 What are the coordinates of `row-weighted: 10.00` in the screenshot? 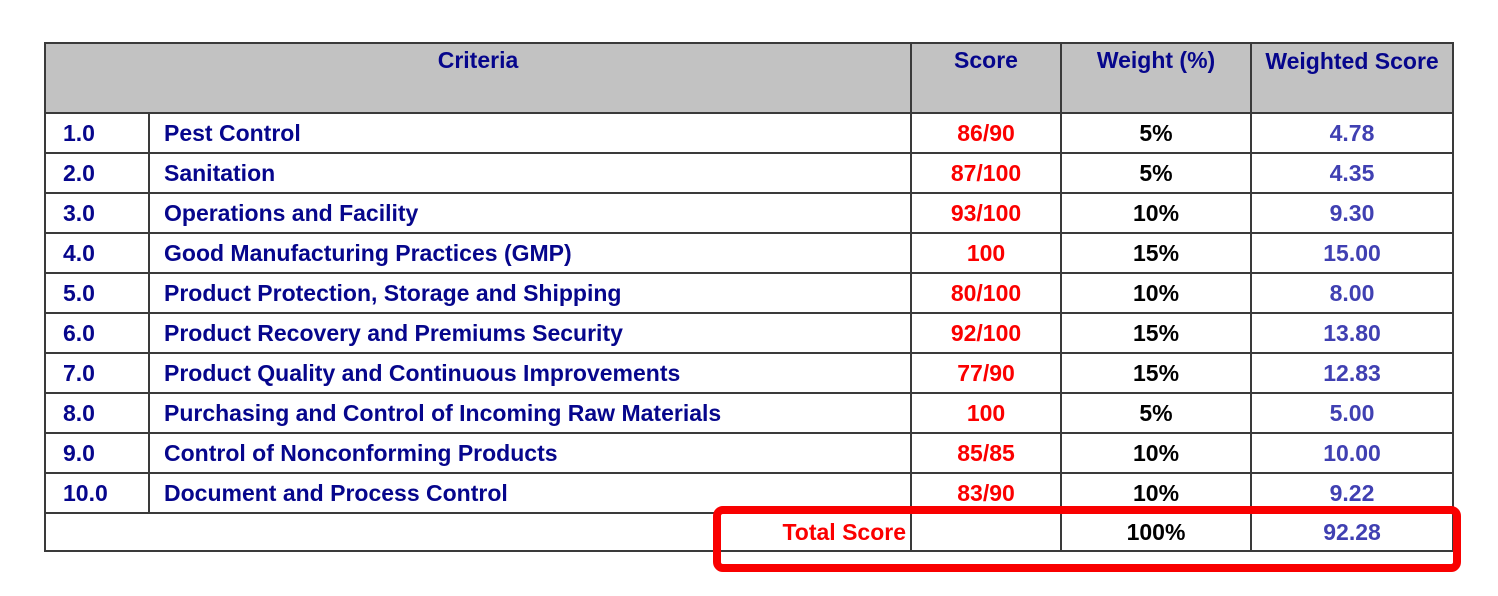 It's located at (1352, 453).